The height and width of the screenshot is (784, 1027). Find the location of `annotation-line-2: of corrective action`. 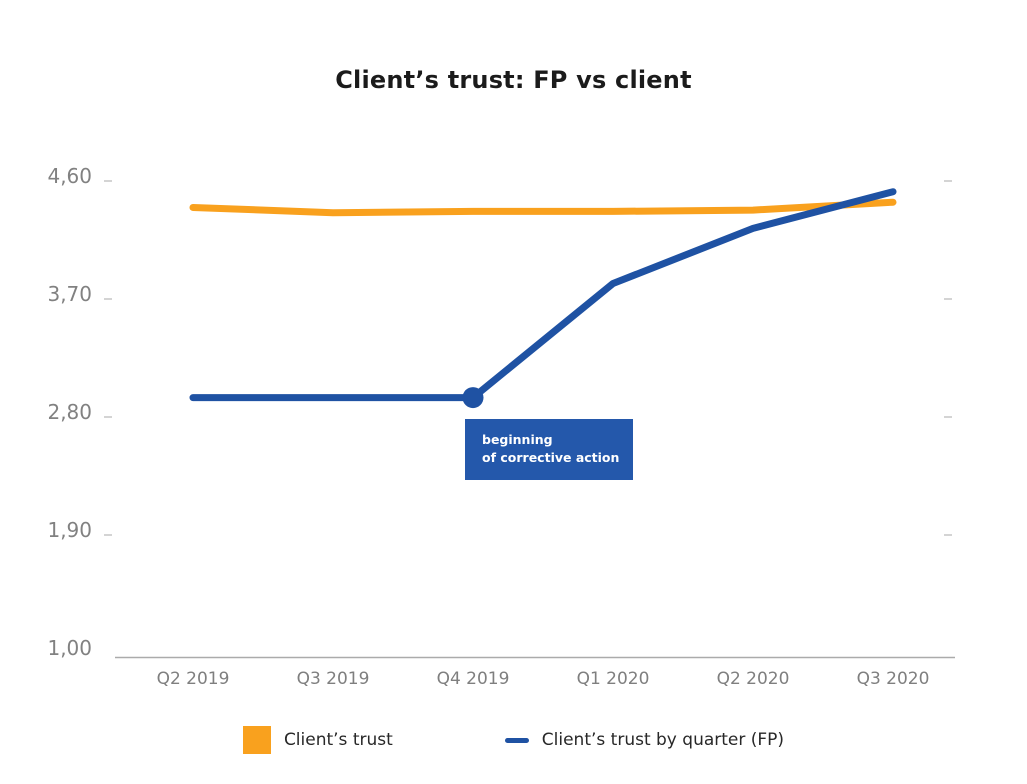

annotation-line-2: of corrective action is located at coordinates (551, 457).